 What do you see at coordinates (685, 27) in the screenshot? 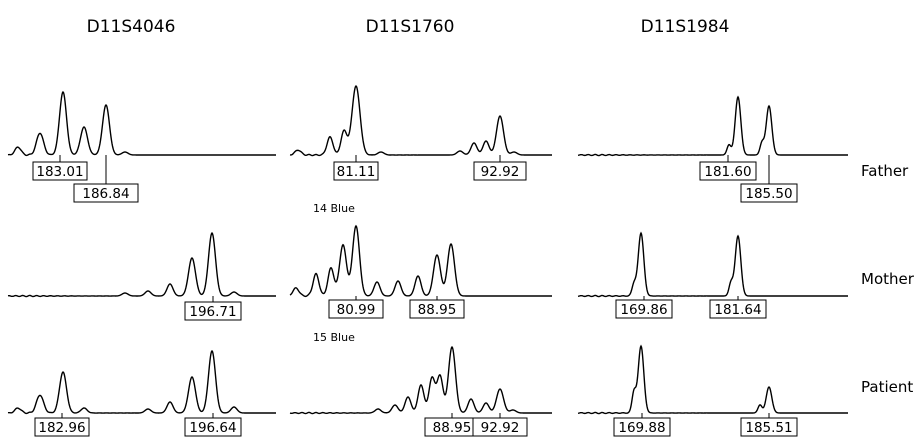
I see `marker-header: D11S1984` at bounding box center [685, 27].